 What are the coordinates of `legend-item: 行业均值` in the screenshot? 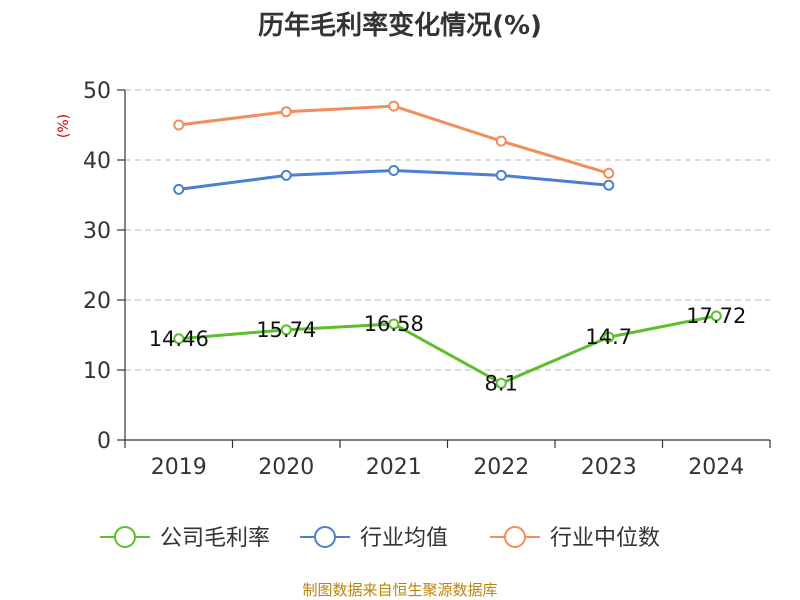 It's located at (374, 538).